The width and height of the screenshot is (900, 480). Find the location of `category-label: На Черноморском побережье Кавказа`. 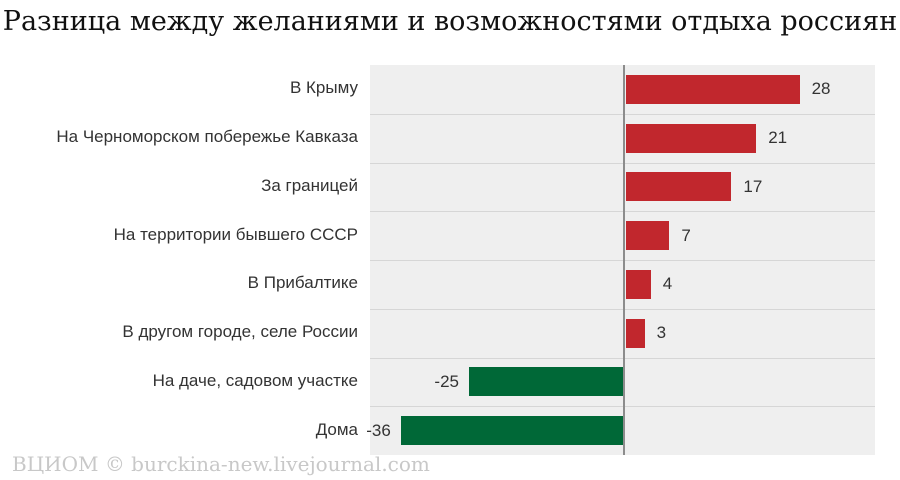

category-label: На Черноморском побережье Кавказа is located at coordinates (207, 136).